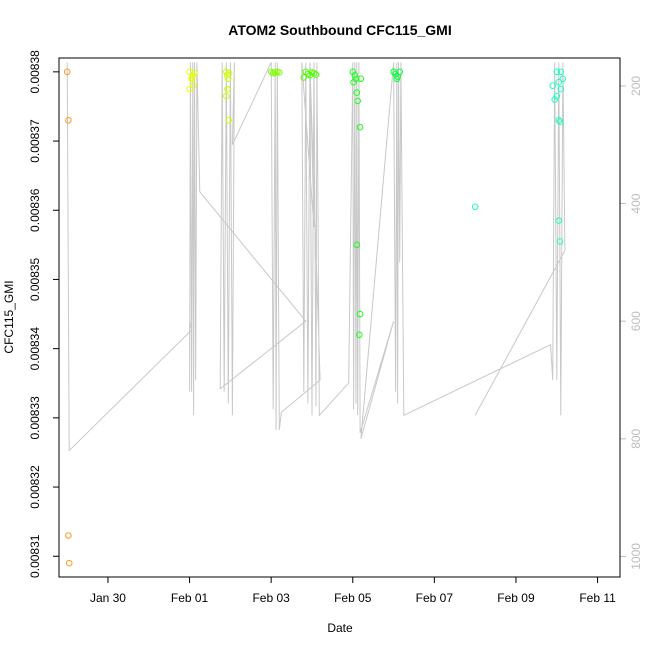  Describe the element at coordinates (35, 418) in the screenshot. I see `y-tick-label: 0.00833` at that location.